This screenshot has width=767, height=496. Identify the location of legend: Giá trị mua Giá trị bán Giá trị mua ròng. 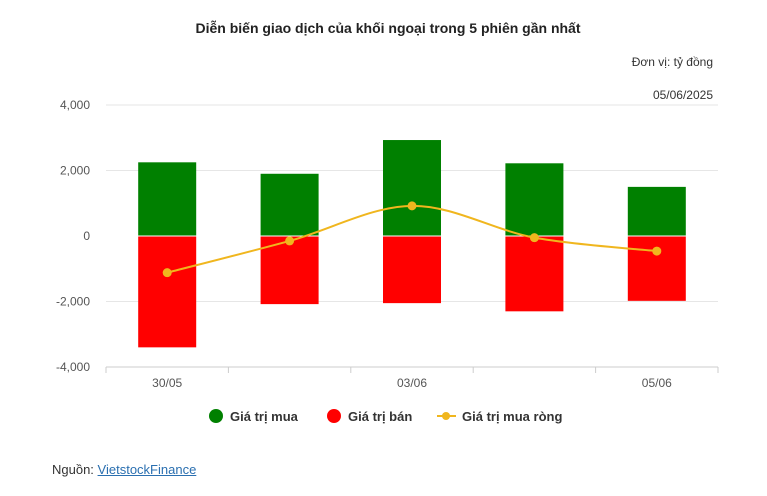
(385, 416).